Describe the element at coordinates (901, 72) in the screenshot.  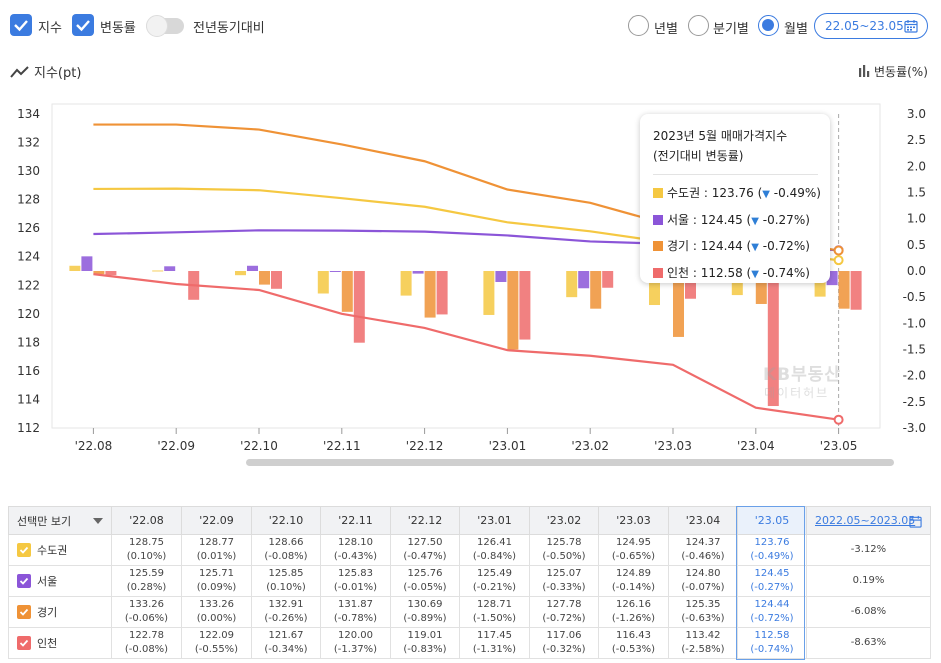
I see `right-axis-title-text: 변동률(%)` at that location.